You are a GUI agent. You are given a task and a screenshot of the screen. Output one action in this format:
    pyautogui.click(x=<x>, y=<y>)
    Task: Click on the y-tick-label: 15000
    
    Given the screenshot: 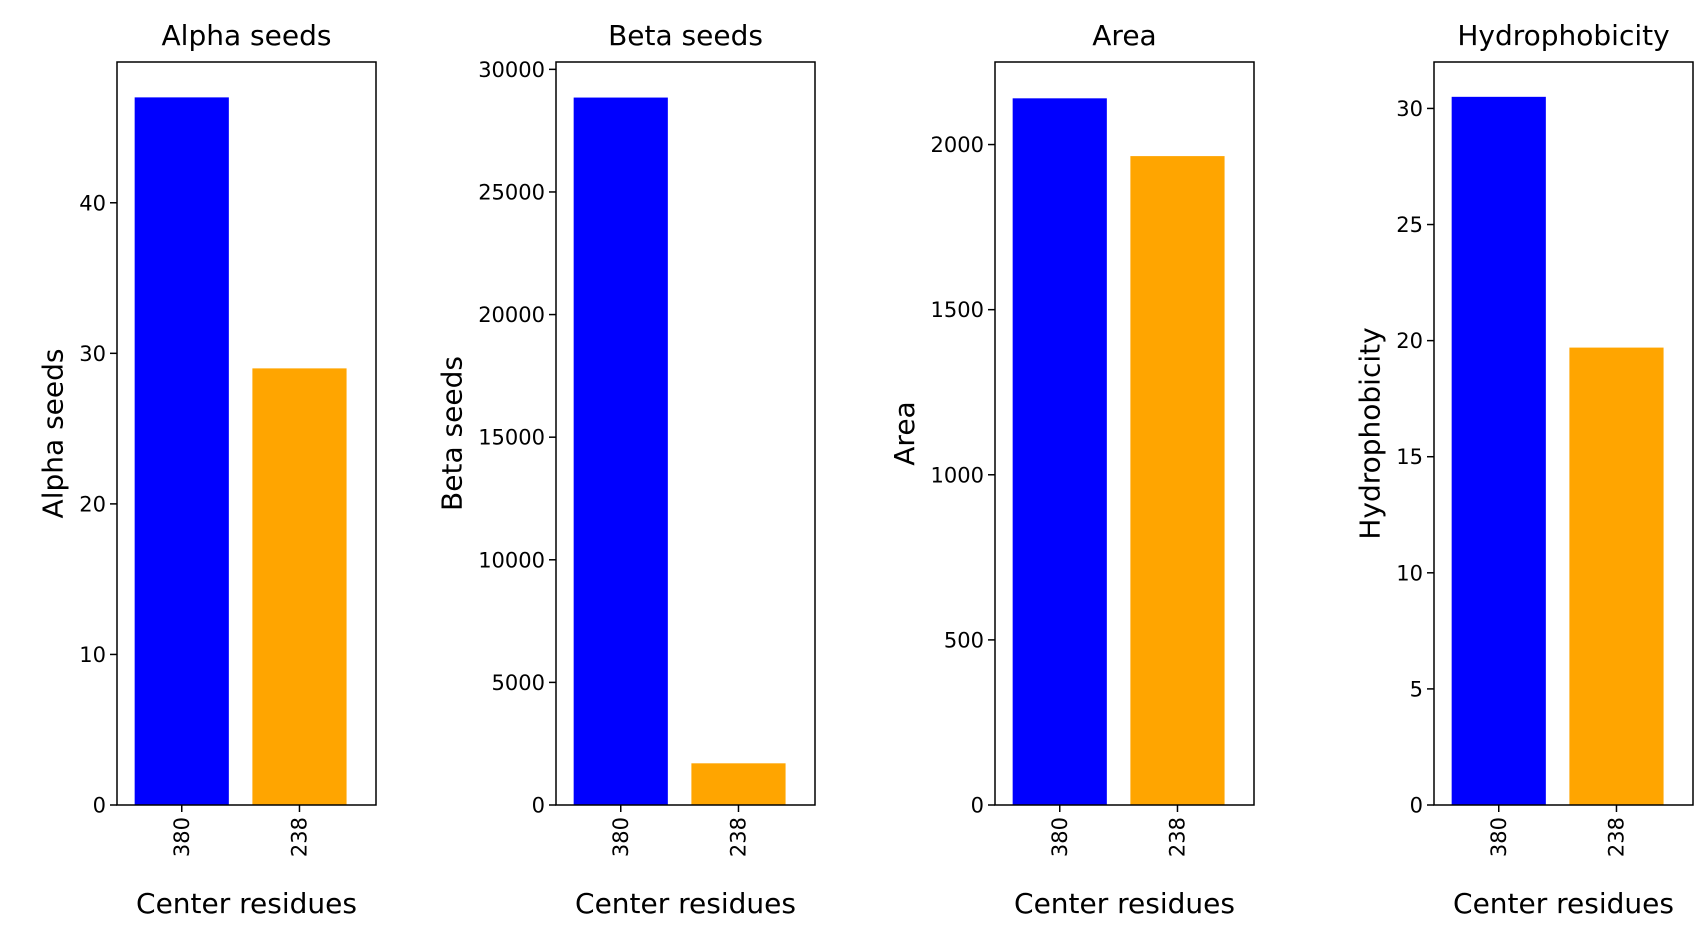 What is the action you would take?
    pyautogui.click(x=511, y=438)
    